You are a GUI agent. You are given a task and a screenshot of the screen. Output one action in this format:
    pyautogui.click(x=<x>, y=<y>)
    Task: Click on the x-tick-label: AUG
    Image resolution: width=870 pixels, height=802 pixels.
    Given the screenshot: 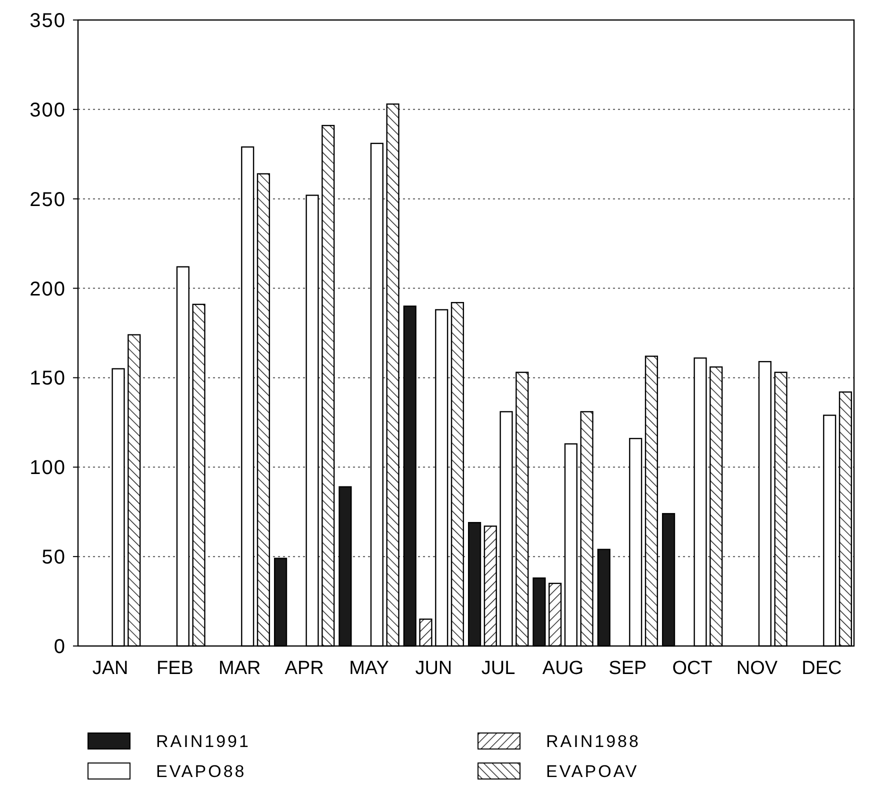 What is the action you would take?
    pyautogui.click(x=563, y=668)
    